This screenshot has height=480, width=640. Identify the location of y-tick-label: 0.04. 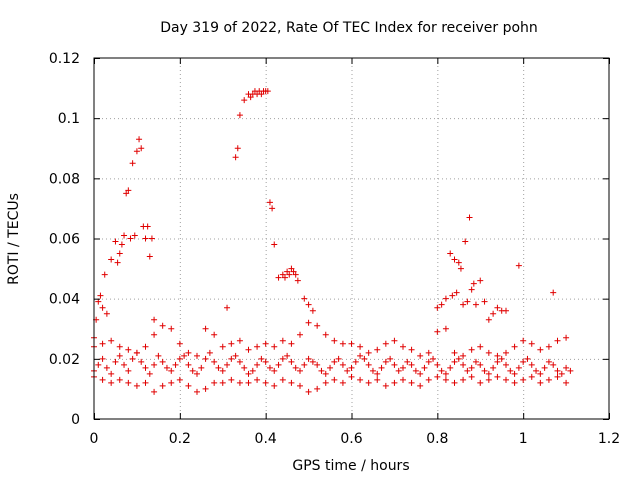
(64, 300).